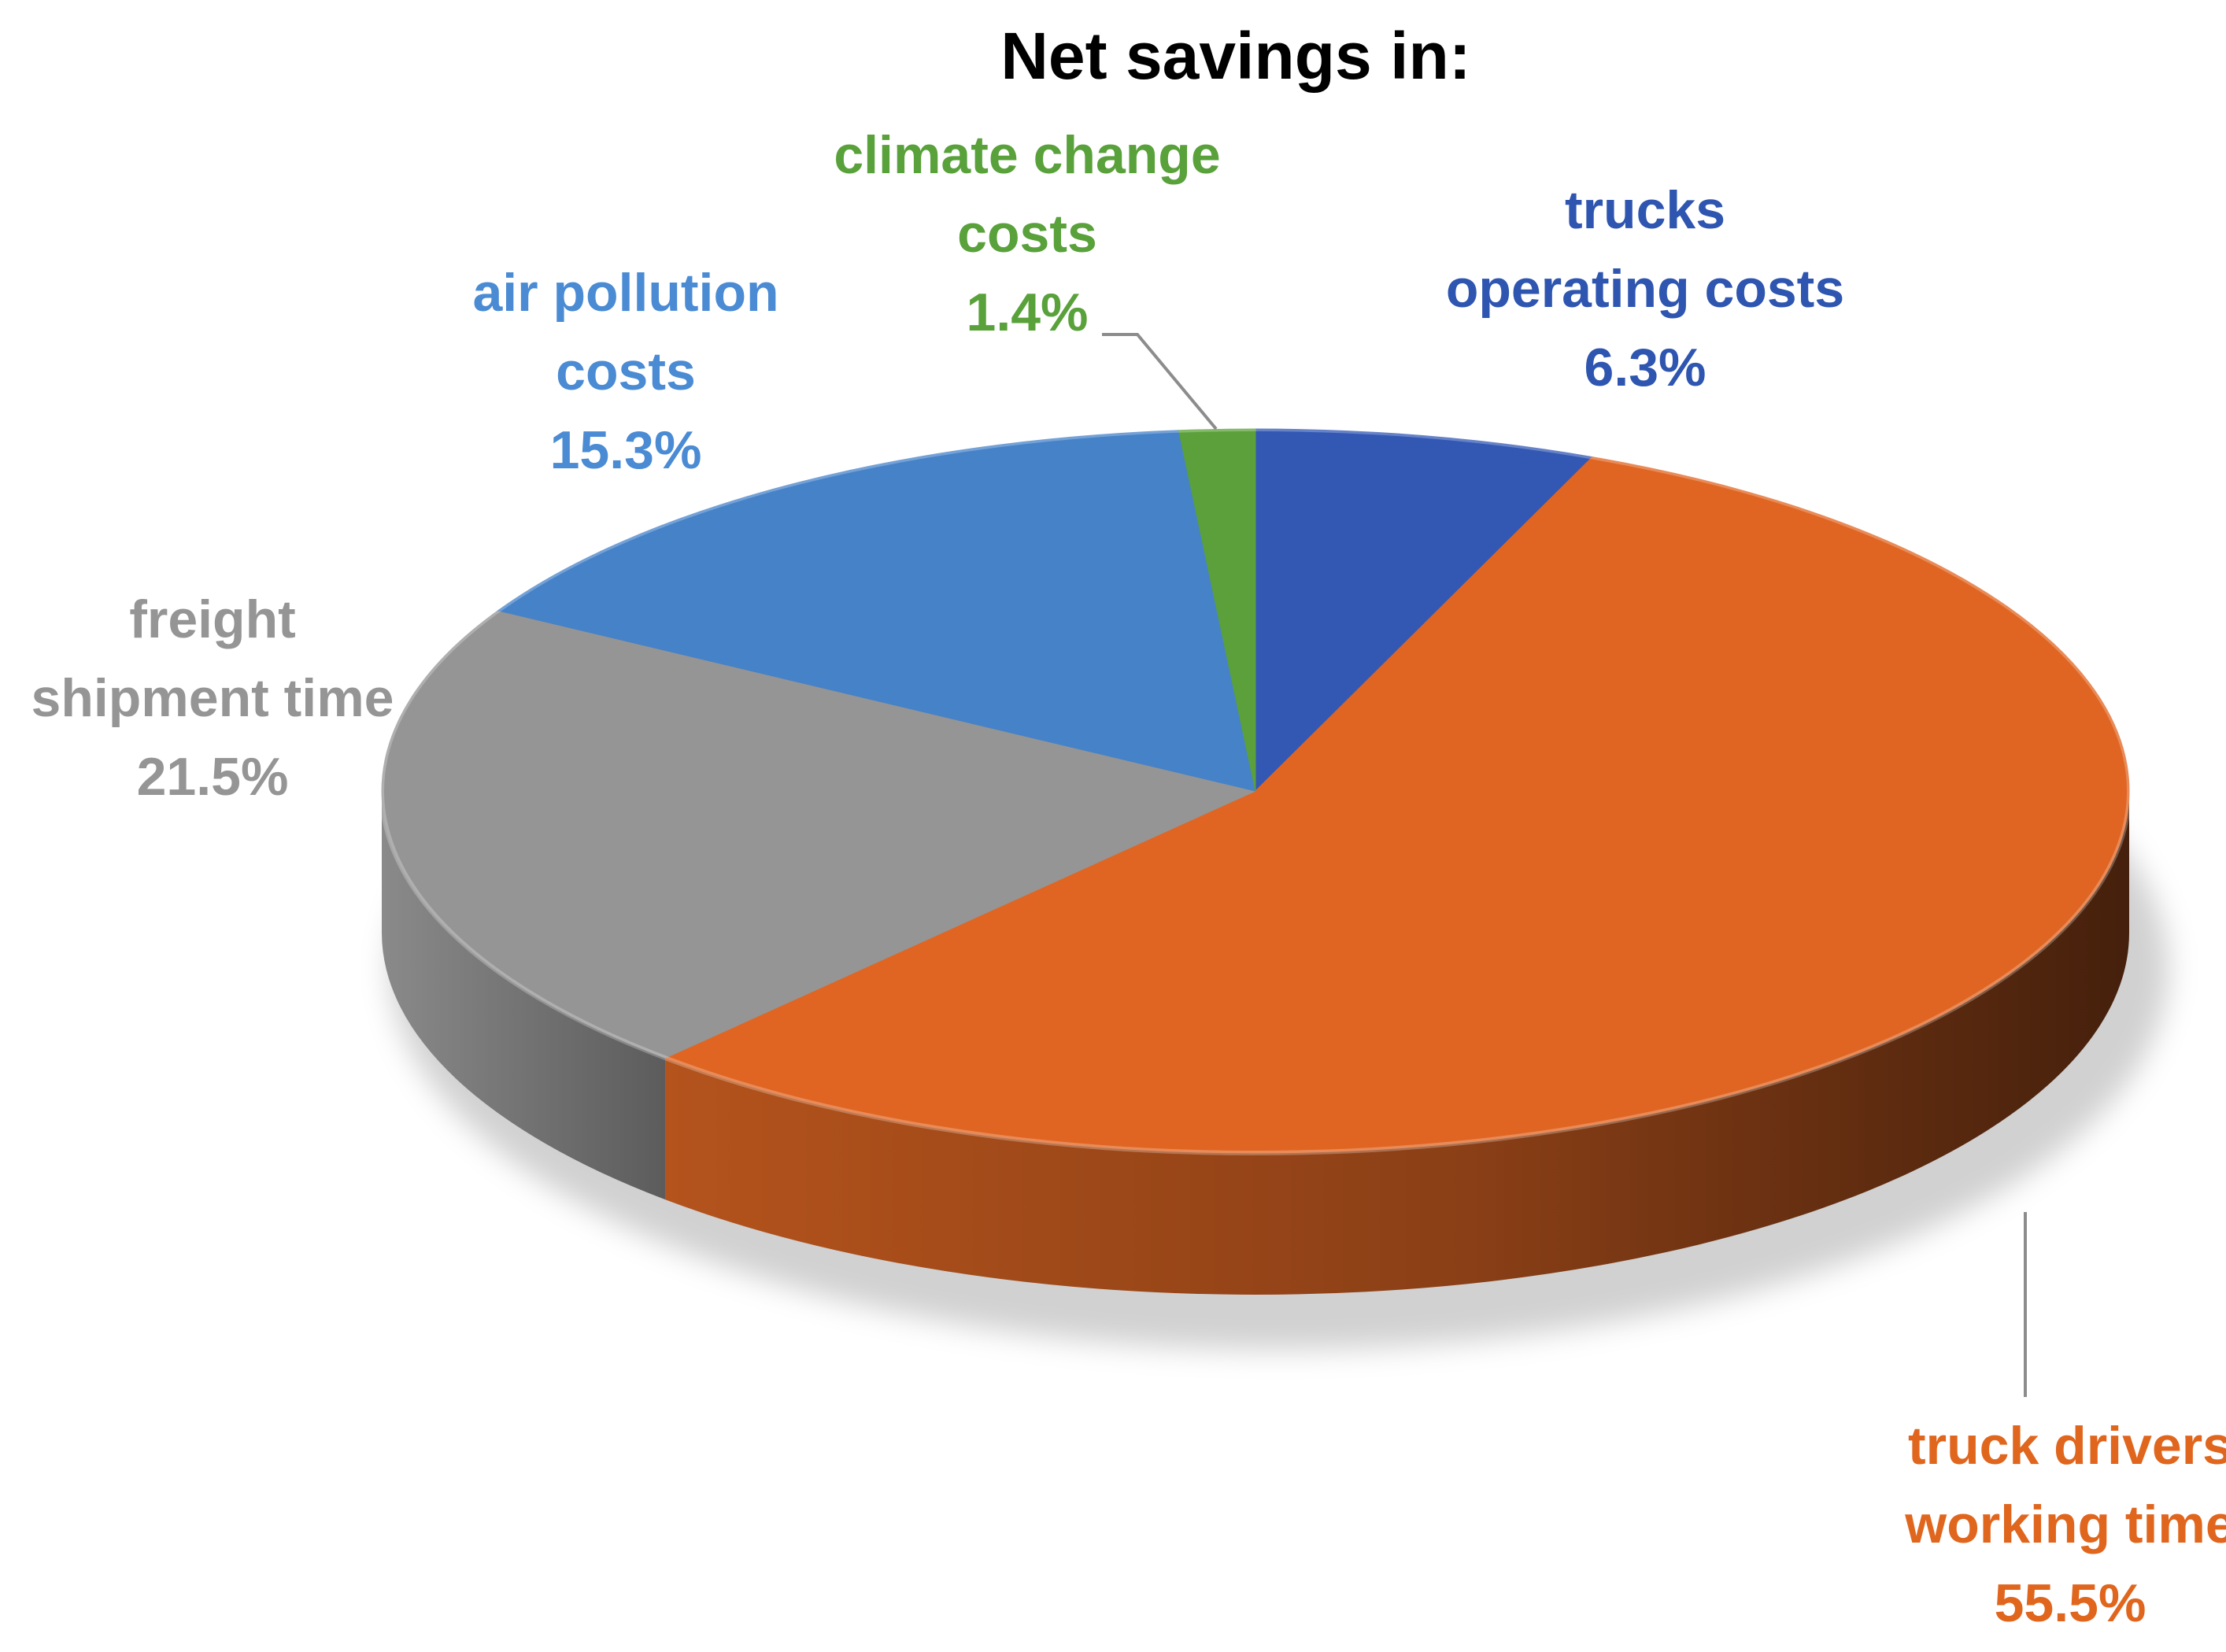  Describe the element at coordinates (2070, 1603) in the screenshot. I see `data-label-value: 55.5%` at that location.